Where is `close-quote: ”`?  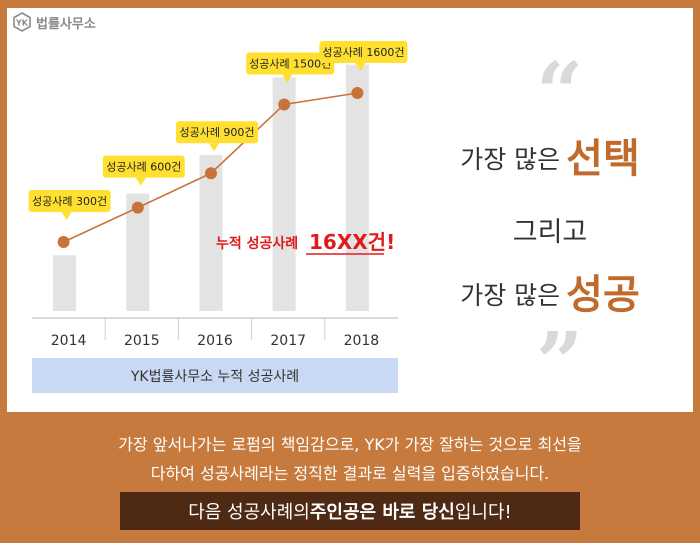 close-quote: ” is located at coordinates (560, 363).